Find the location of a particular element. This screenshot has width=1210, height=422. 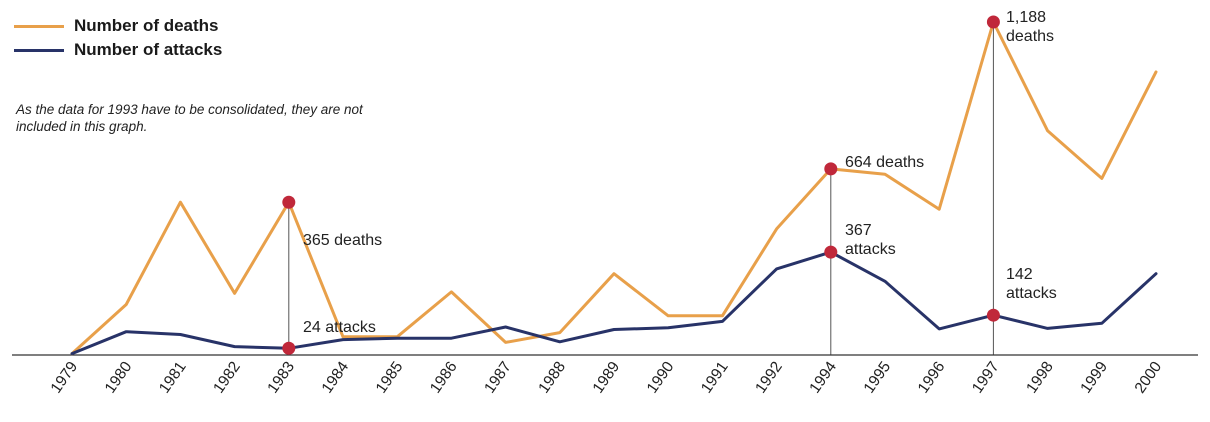

x-tick-label-1994: 1994 is located at coordinates (823, 377).